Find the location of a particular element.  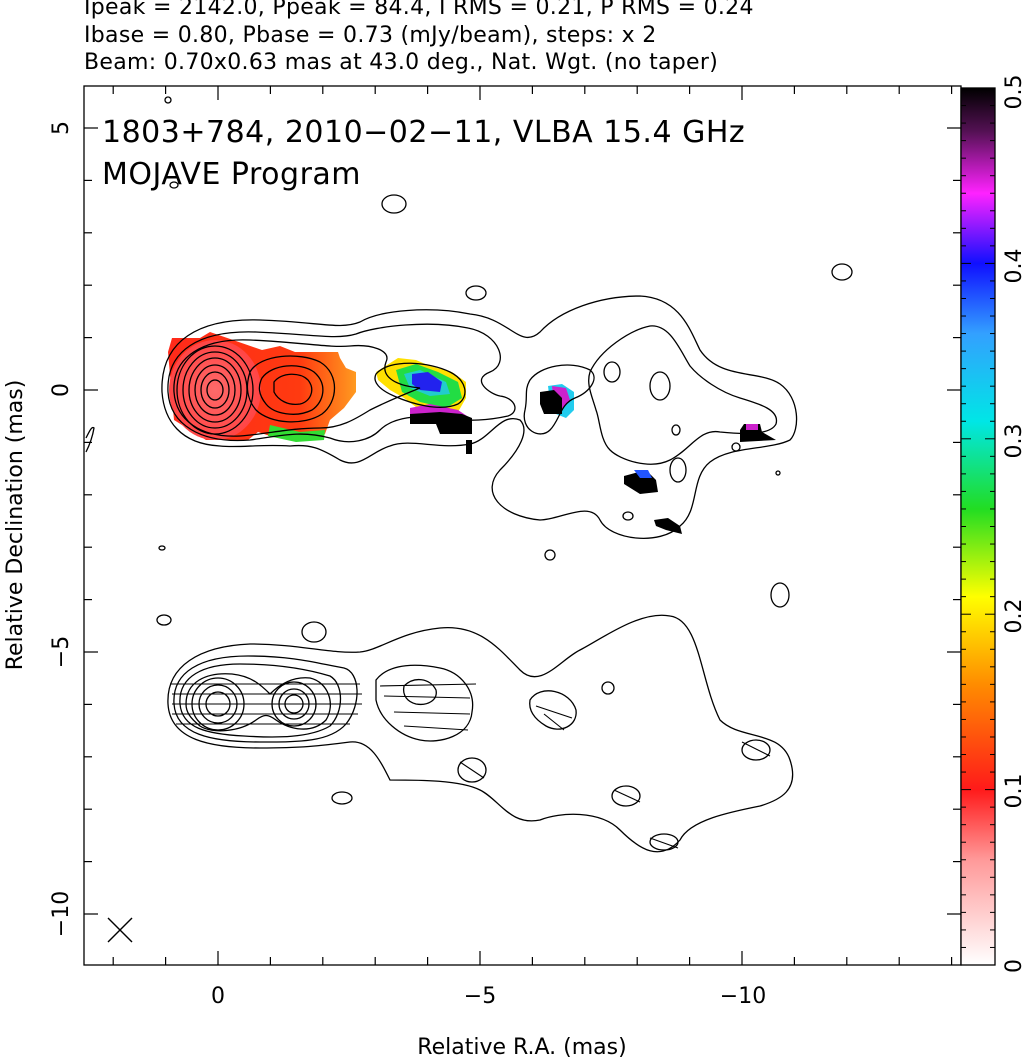

y-tick-5: 5 is located at coordinates (61, 128).